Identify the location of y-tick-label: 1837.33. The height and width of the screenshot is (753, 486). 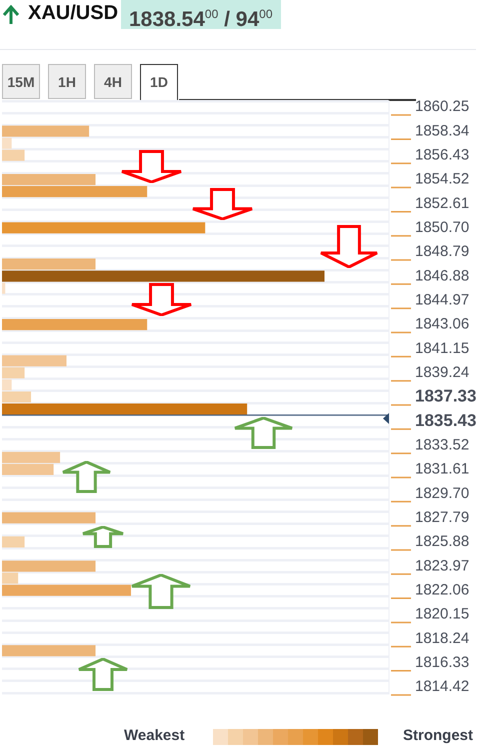
(445, 396).